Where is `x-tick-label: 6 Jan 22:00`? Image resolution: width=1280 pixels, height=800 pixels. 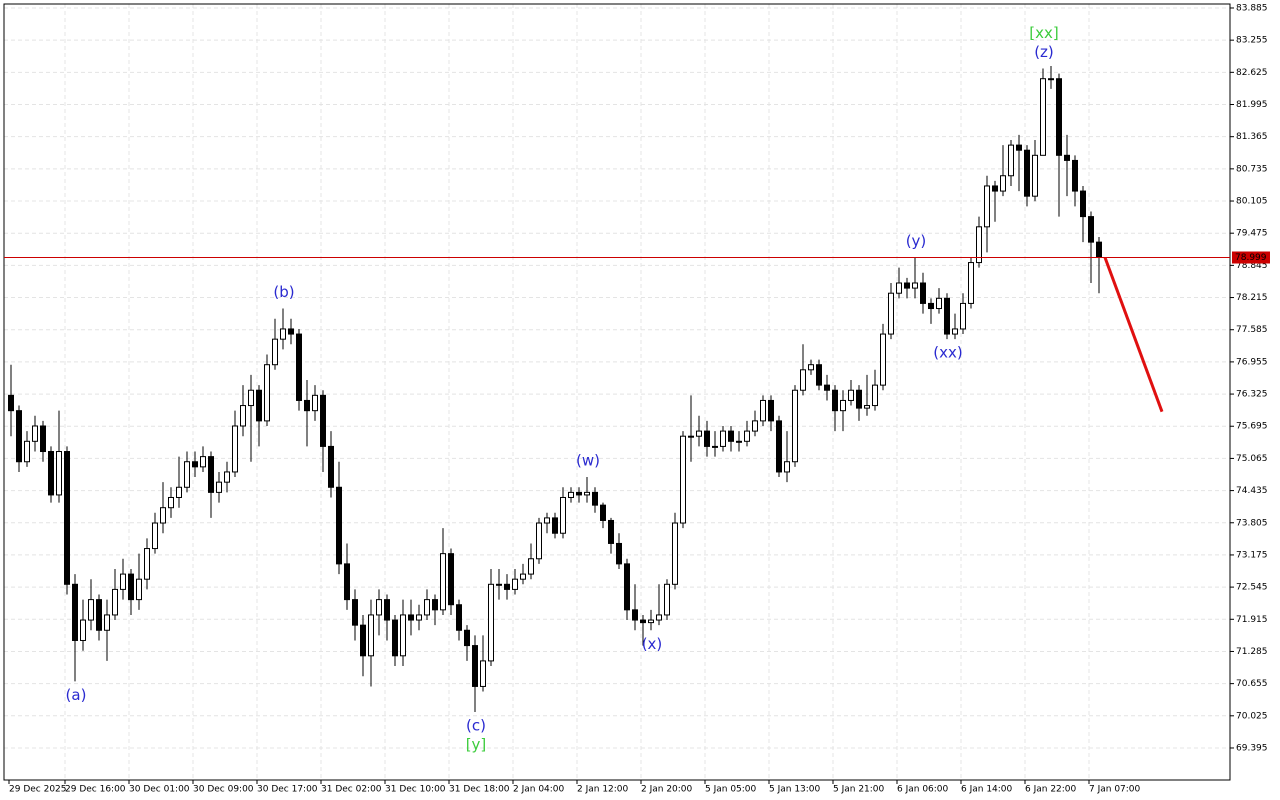
x-tick-label: 6 Jan 22:00 is located at coordinates (1051, 790).